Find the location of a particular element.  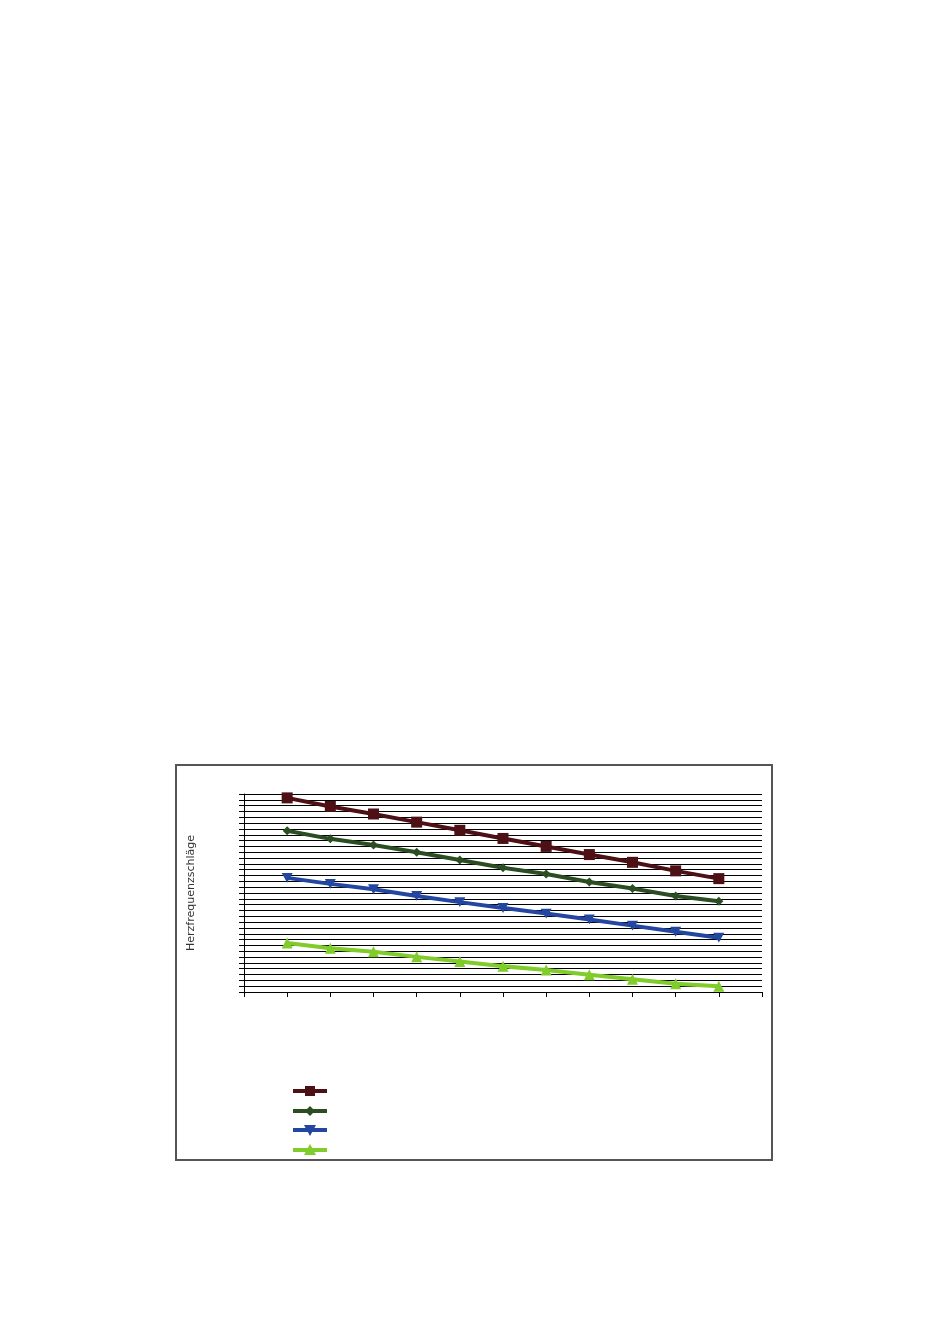

y-axis-title: Herzfrequenzschläge is located at coordinates (190, 893).